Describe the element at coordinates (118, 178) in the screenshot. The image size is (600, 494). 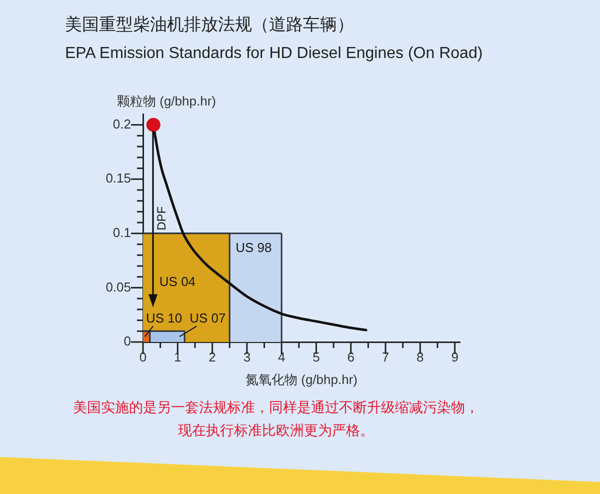
I see `y-tick-label: 0.15` at that location.